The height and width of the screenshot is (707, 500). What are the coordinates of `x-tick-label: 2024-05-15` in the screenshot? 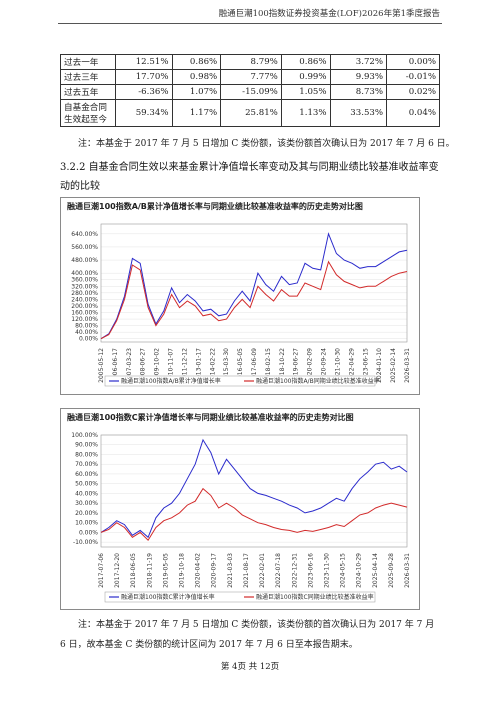 It's located at (343, 570).